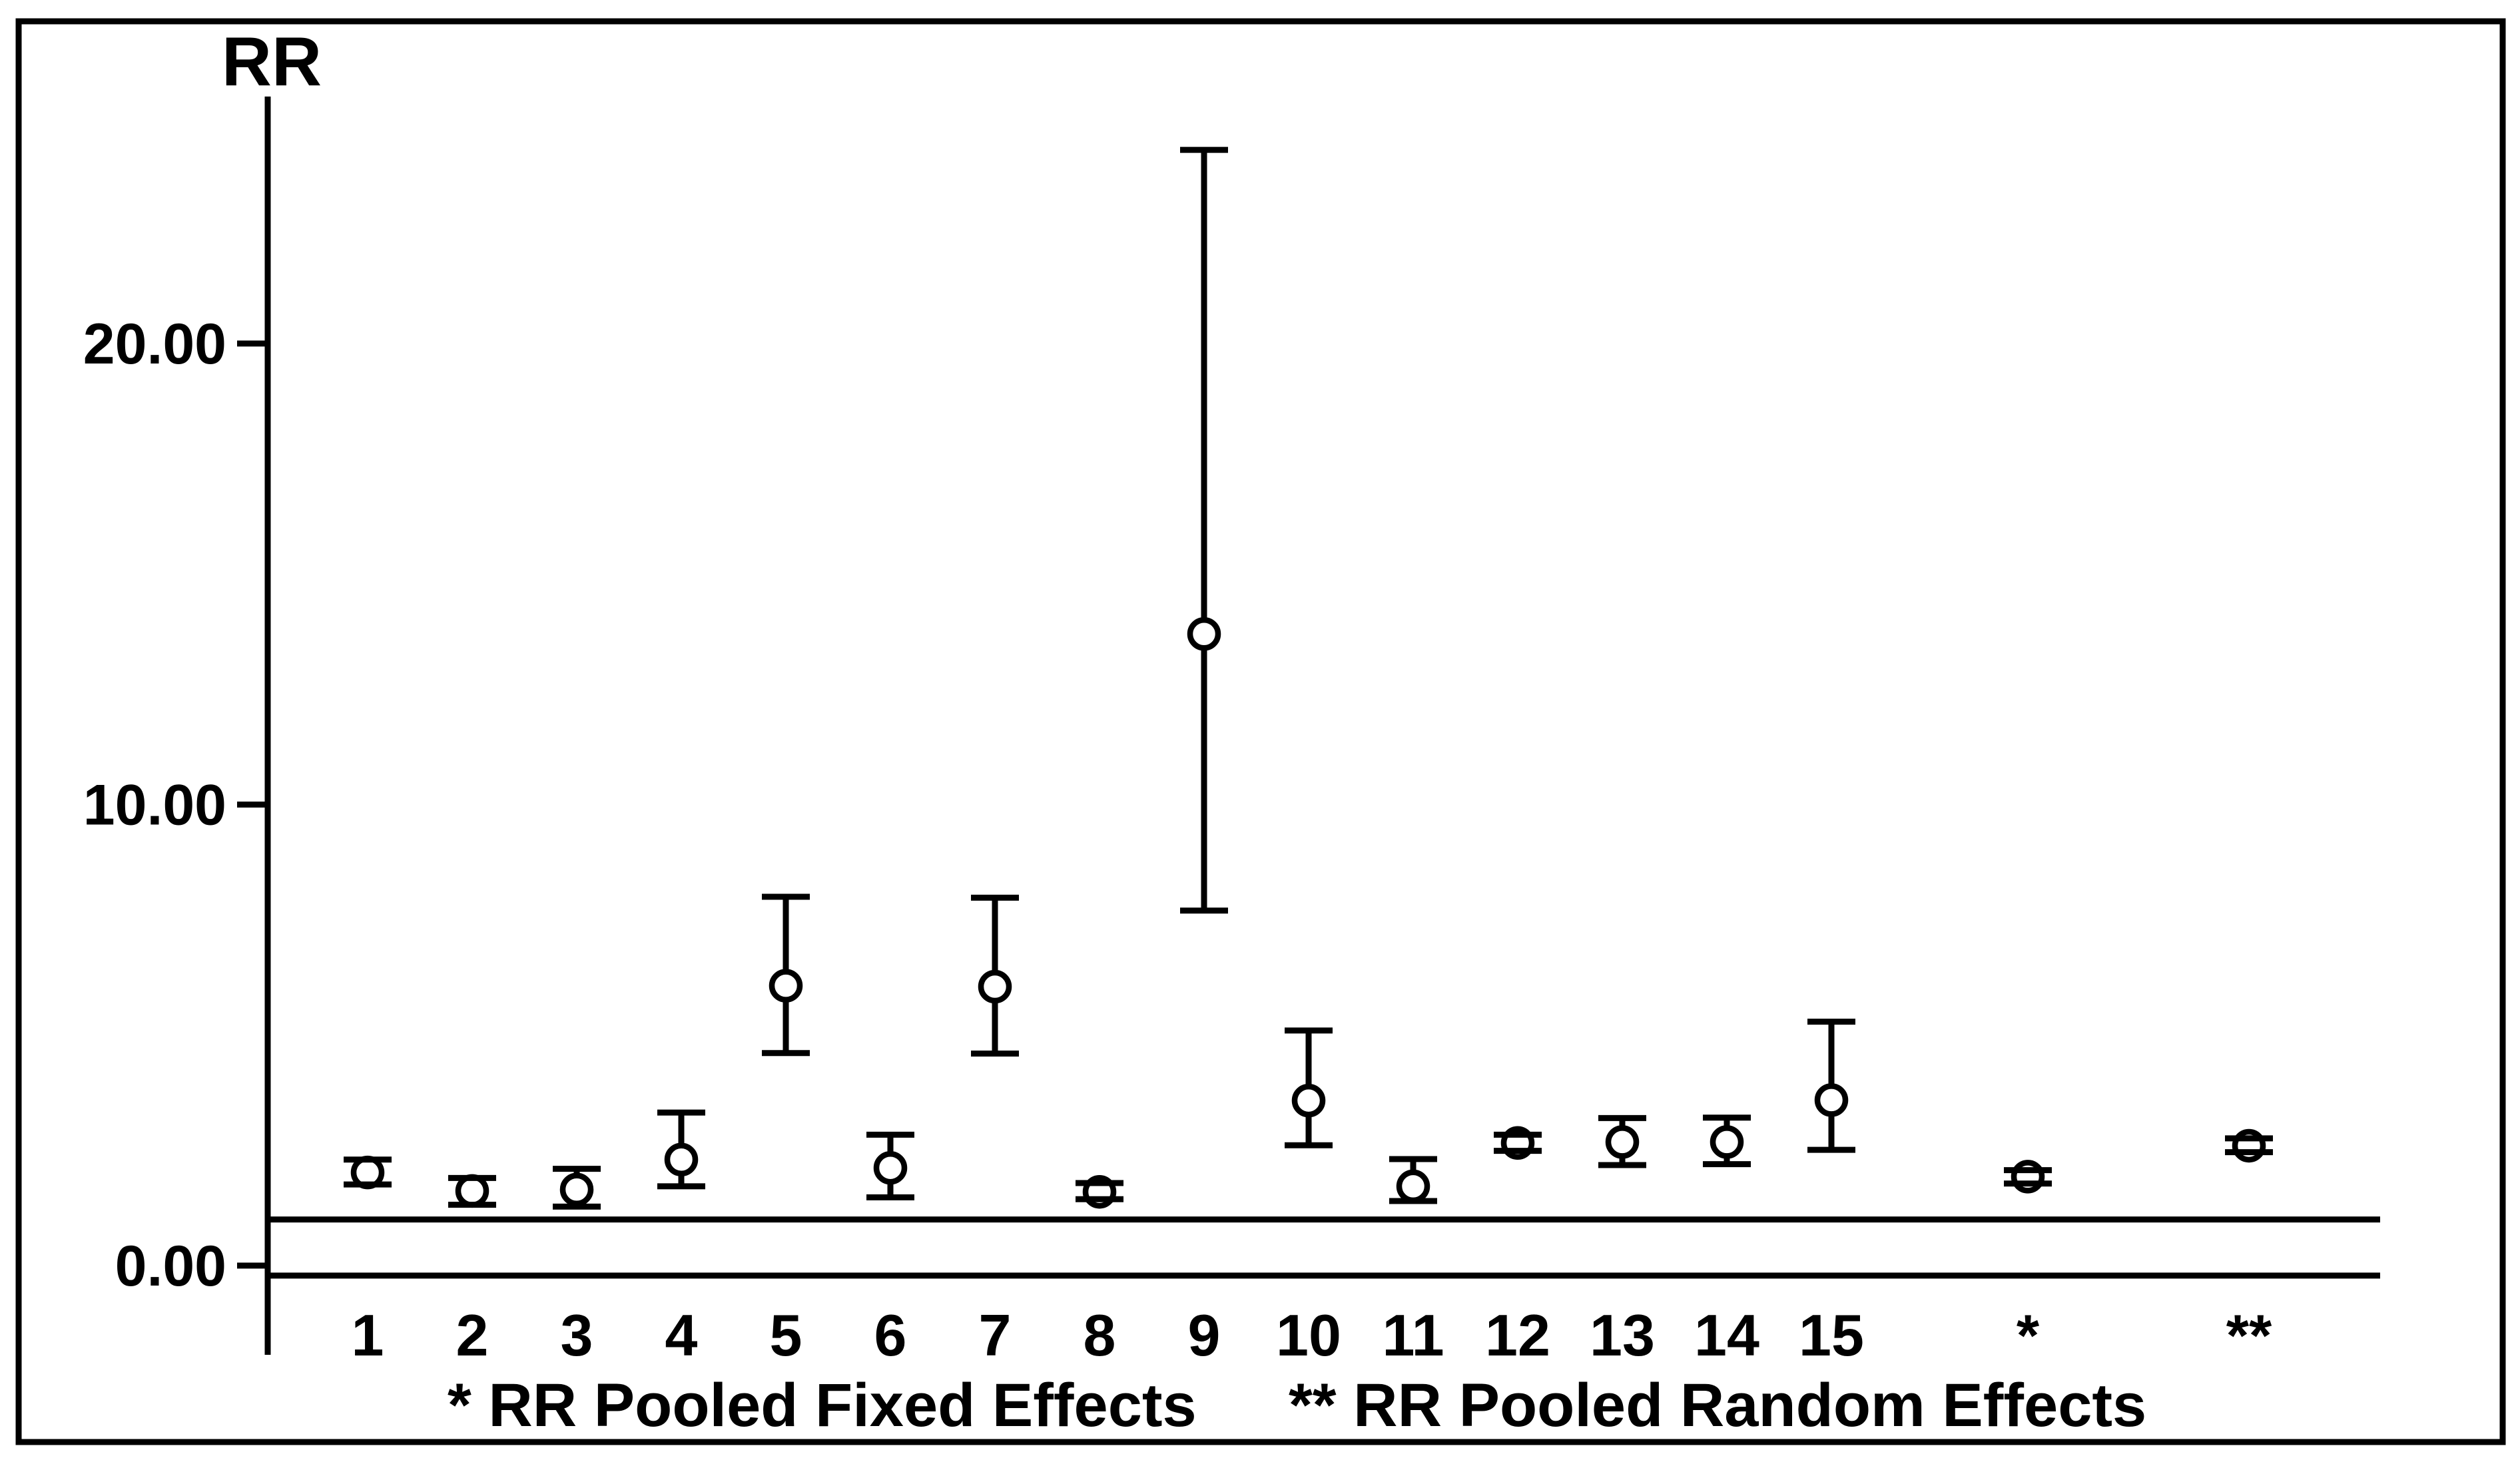  I want to click on x-category-label: 15, so click(1831, 1335).